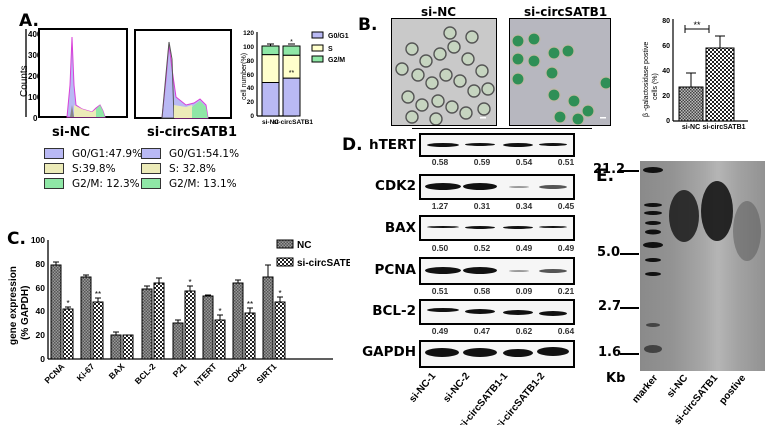 This screenshot has height=430, width=765. Describe the element at coordinates (237, 373) in the screenshot. I see `svg-text: CDK2` at that location.